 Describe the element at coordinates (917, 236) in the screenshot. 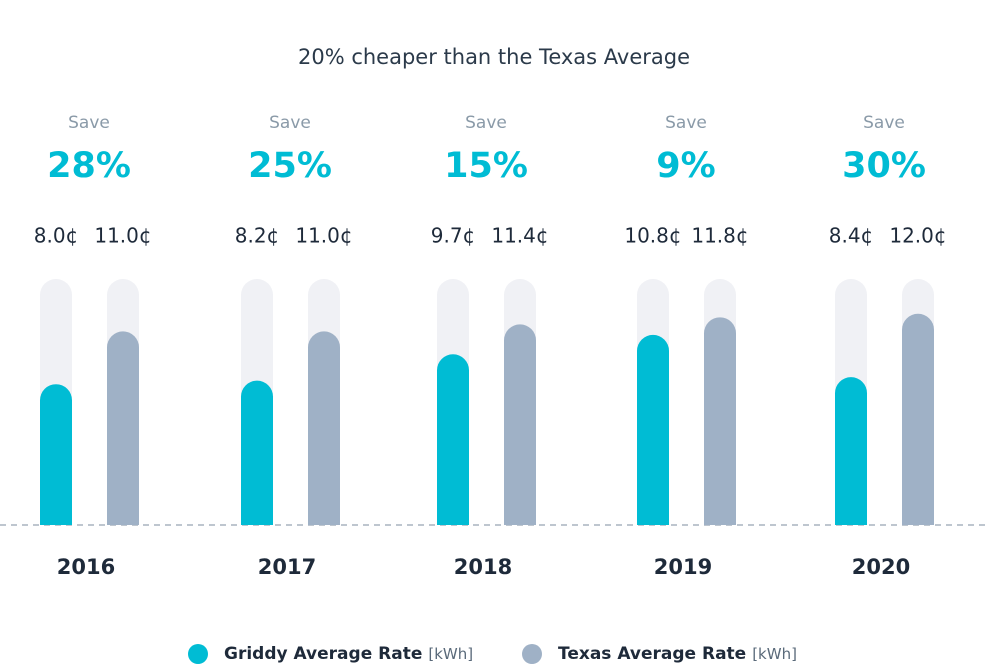

I see `value-label: 12.0¢` at that location.